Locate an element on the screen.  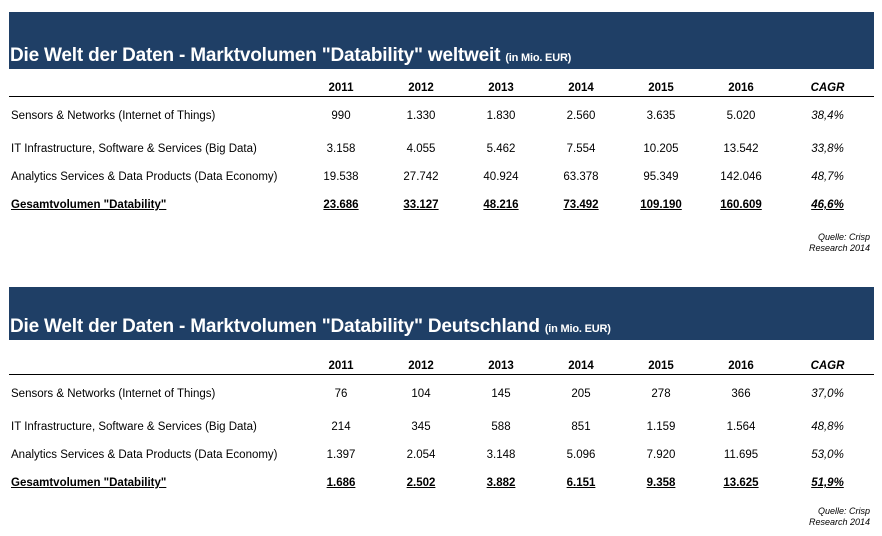
total-cagr: 51,9% is located at coordinates (827, 483).